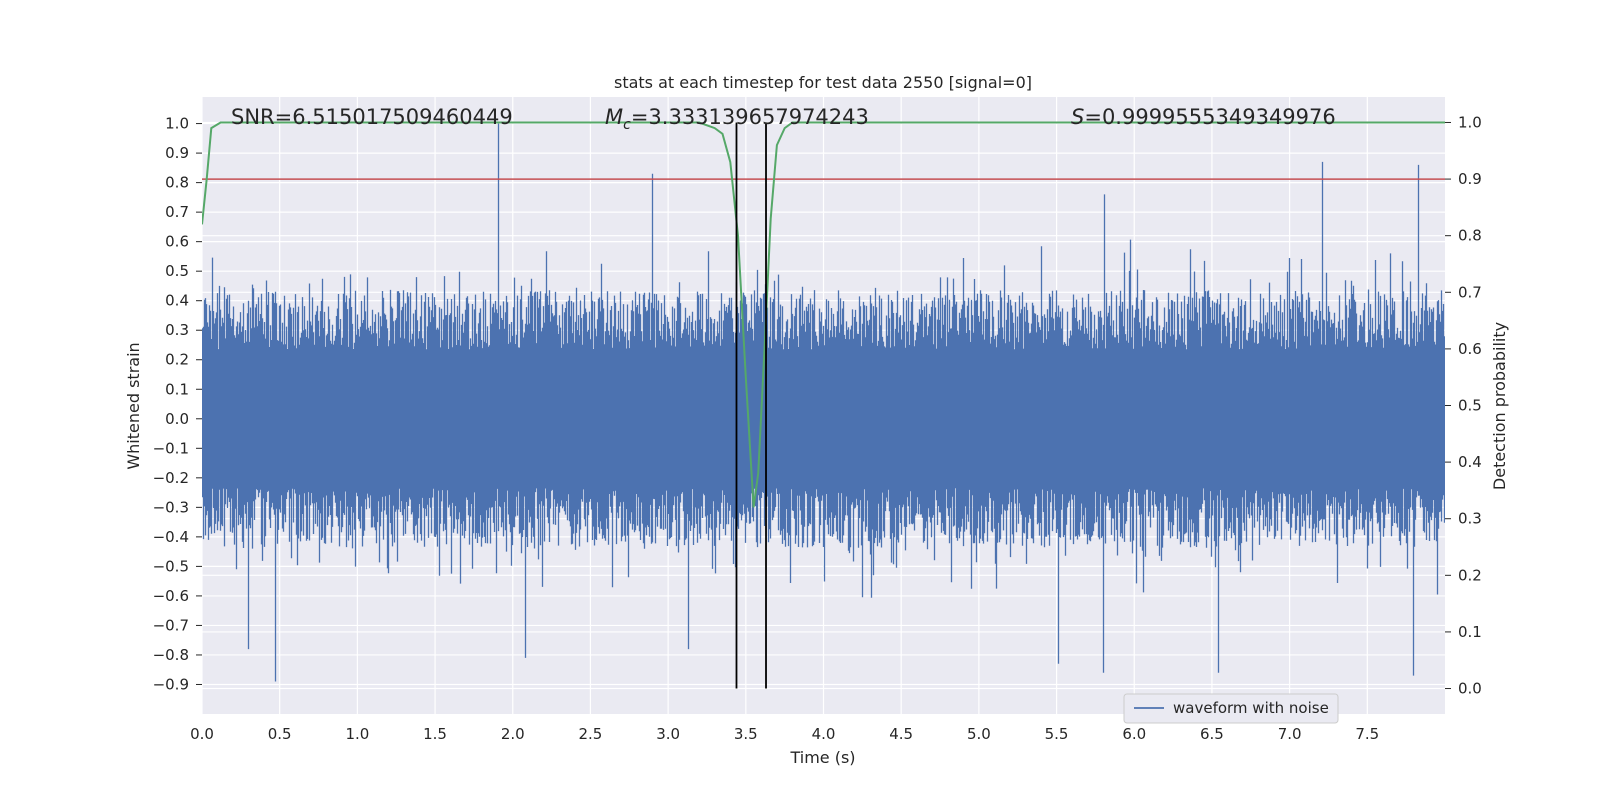  What do you see at coordinates (979, 734) in the screenshot?
I see `x-tick-label: 5.0` at bounding box center [979, 734].